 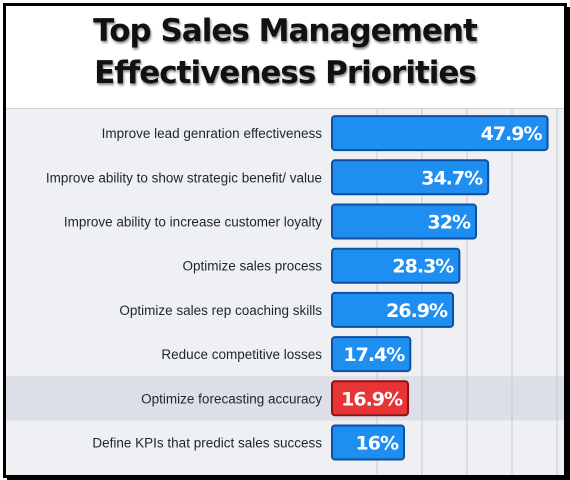 I want to click on value-label: 26.9%, so click(x=417, y=311).